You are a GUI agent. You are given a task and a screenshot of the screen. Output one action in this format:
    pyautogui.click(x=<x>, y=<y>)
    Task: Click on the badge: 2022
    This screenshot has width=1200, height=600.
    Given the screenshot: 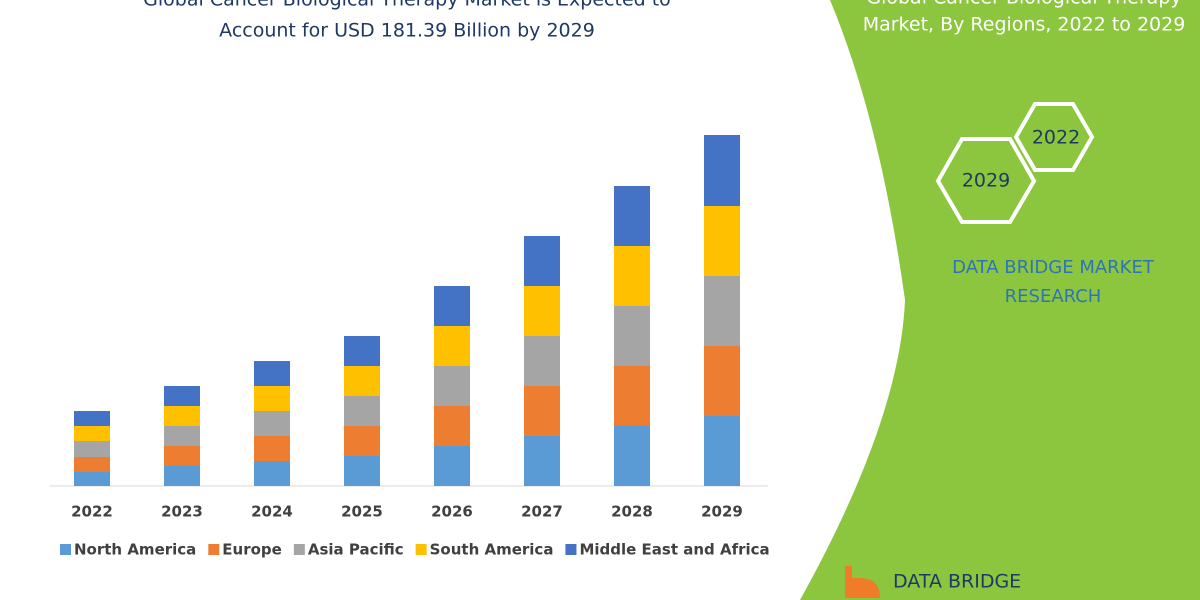 What is the action you would take?
    pyautogui.click(x=1056, y=138)
    